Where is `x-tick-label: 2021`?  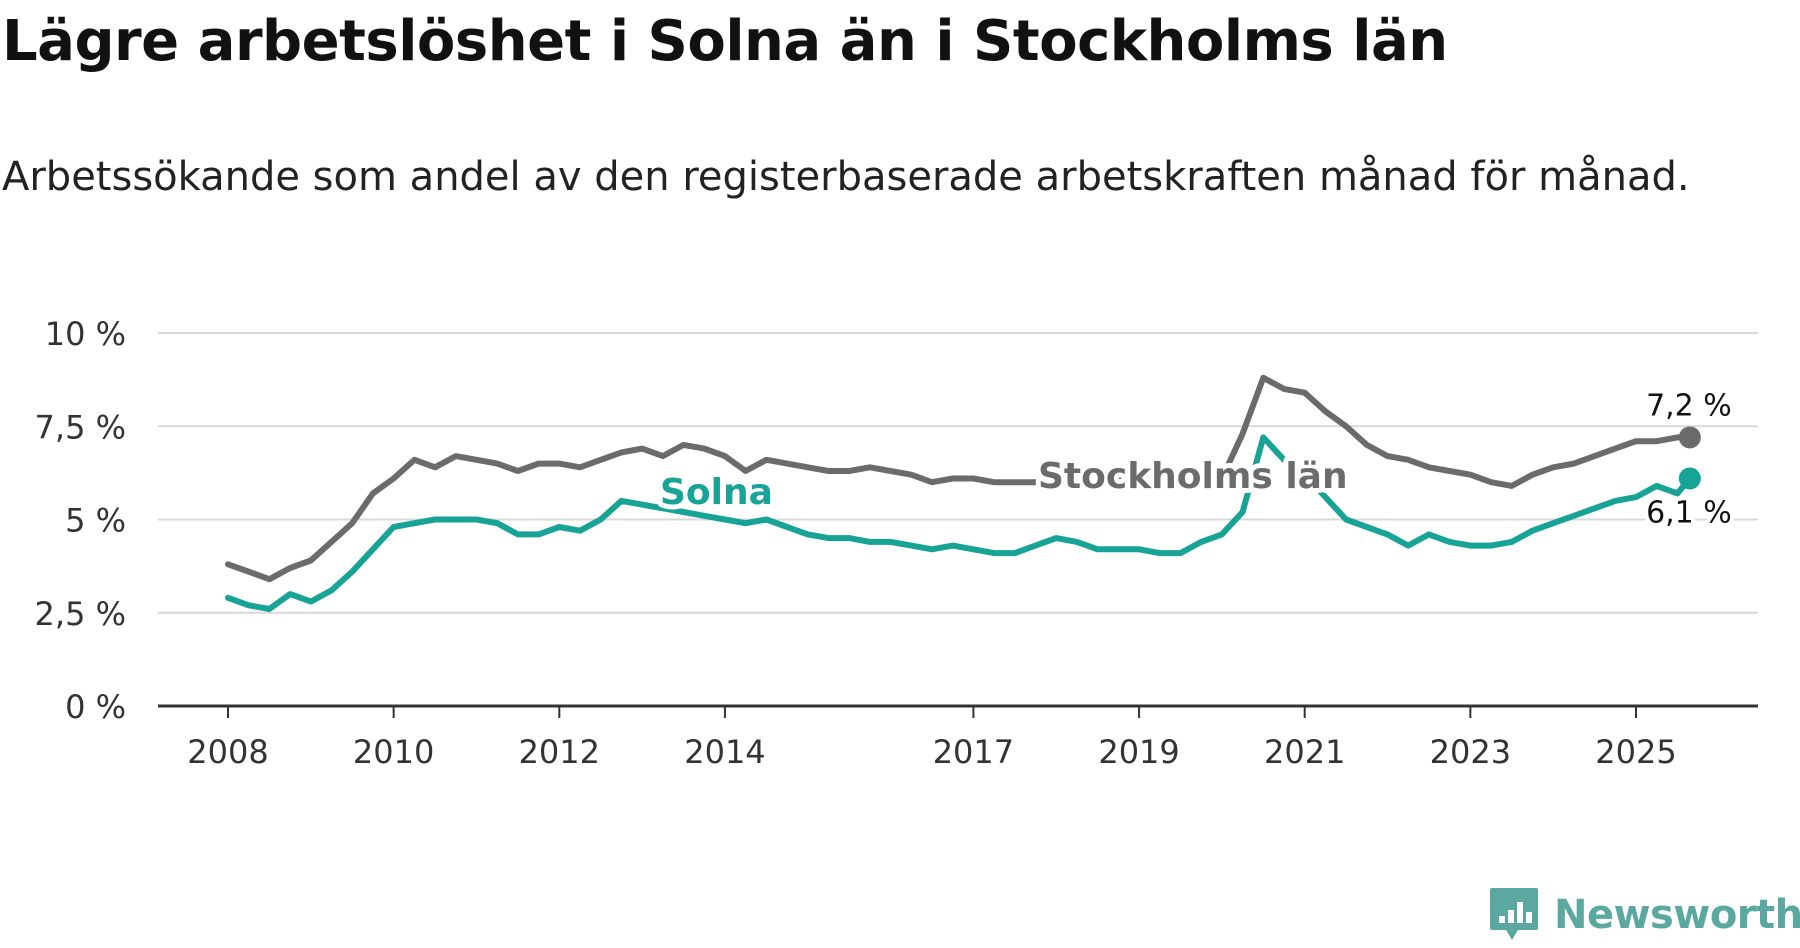 x-tick-label: 2021 is located at coordinates (1304, 752).